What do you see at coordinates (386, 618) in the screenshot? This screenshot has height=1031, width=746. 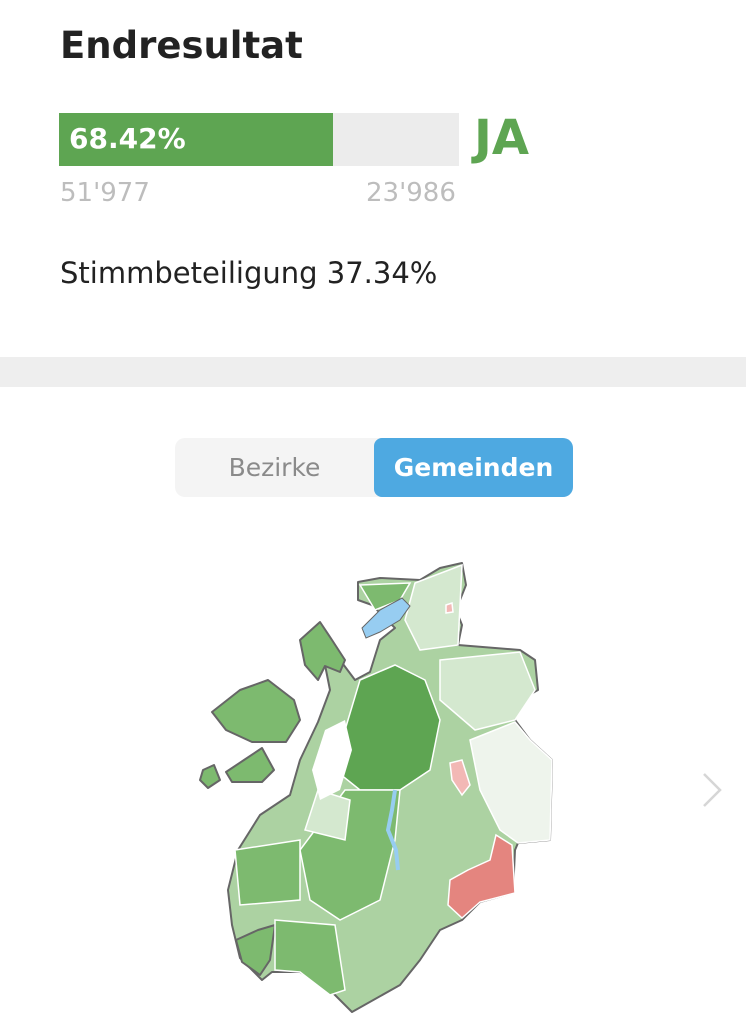 I see `lake-neuchatel` at bounding box center [386, 618].